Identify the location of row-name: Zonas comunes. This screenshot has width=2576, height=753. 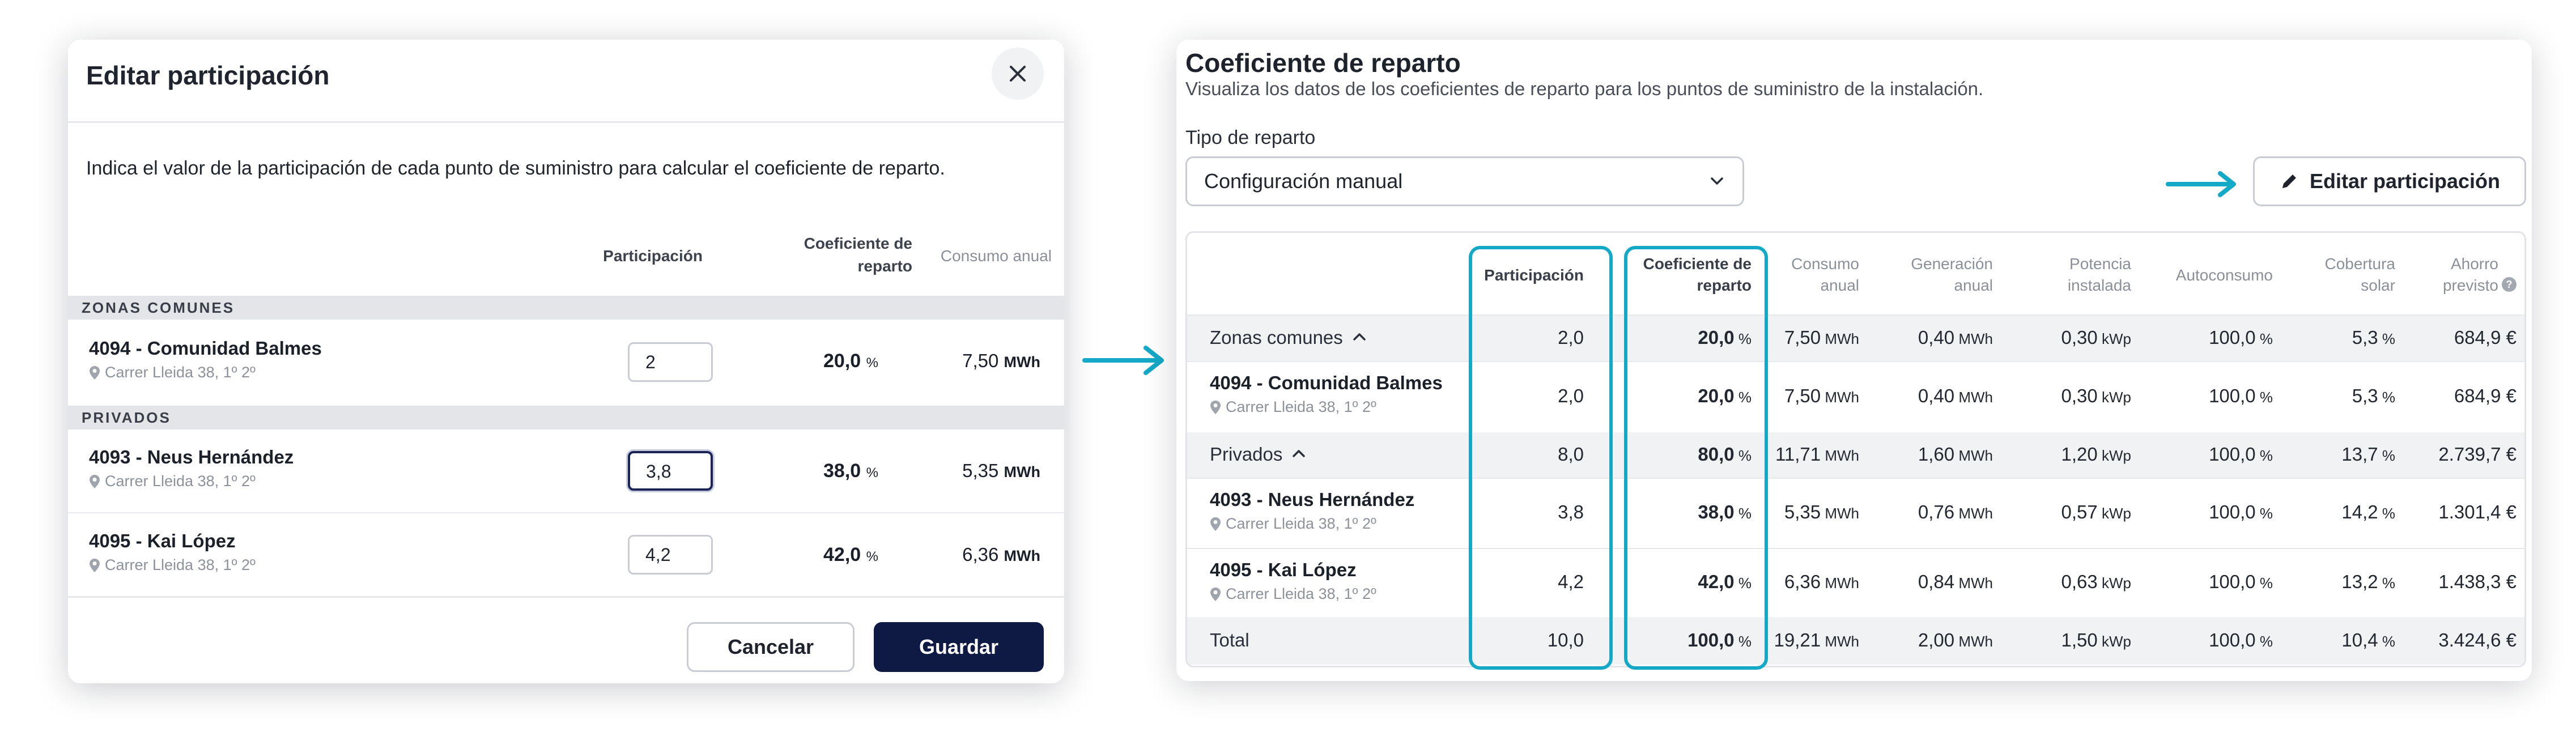
(1276, 337).